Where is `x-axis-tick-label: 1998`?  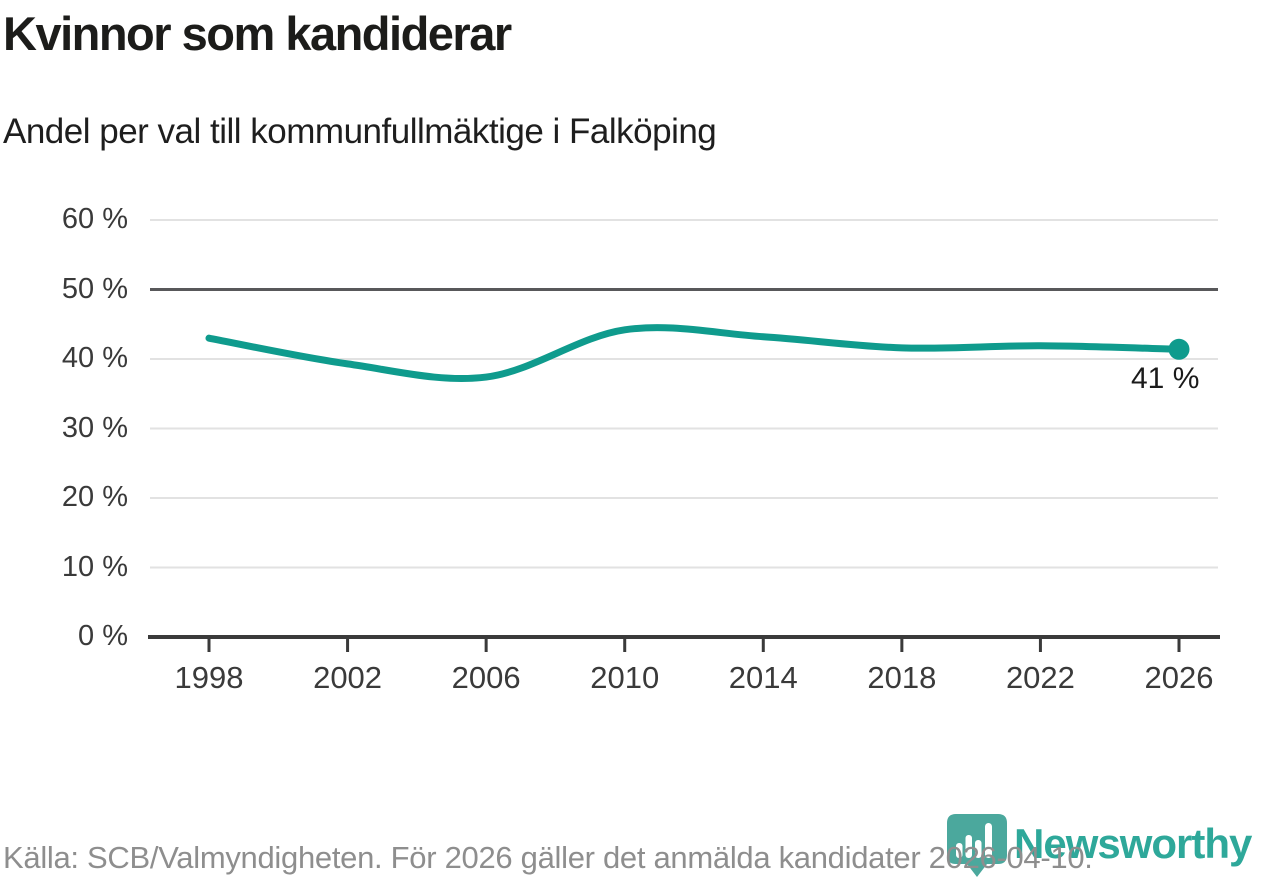
x-axis-tick-label: 1998 is located at coordinates (209, 677).